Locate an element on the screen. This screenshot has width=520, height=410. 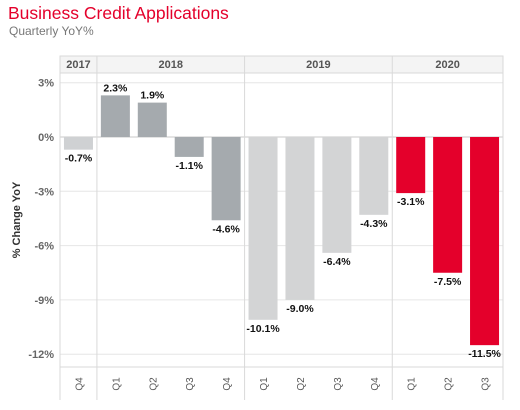
data-label: -0.7% is located at coordinates (79, 159).